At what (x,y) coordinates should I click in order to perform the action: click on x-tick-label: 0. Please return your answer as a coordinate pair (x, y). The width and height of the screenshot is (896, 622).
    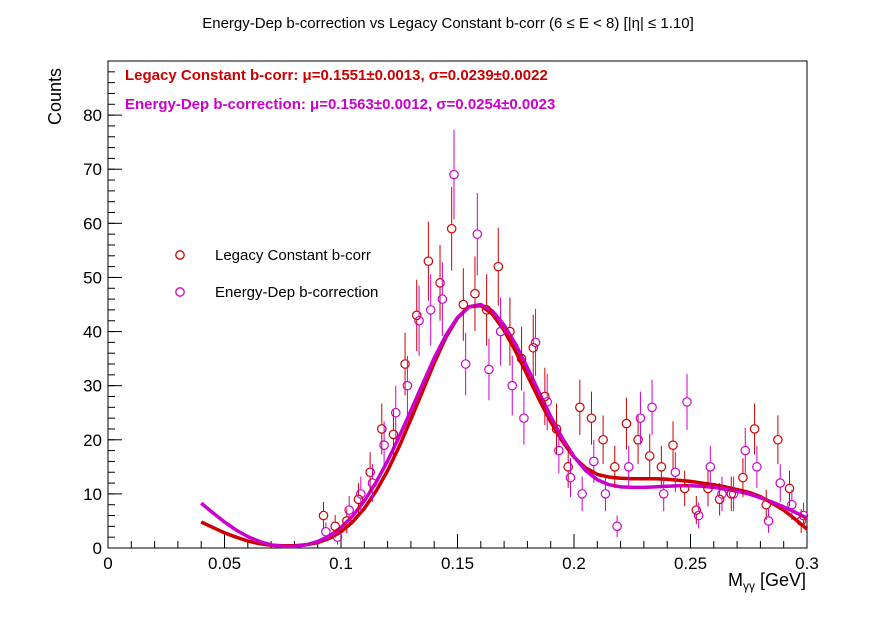
    Looking at the image, I should click on (107, 563).